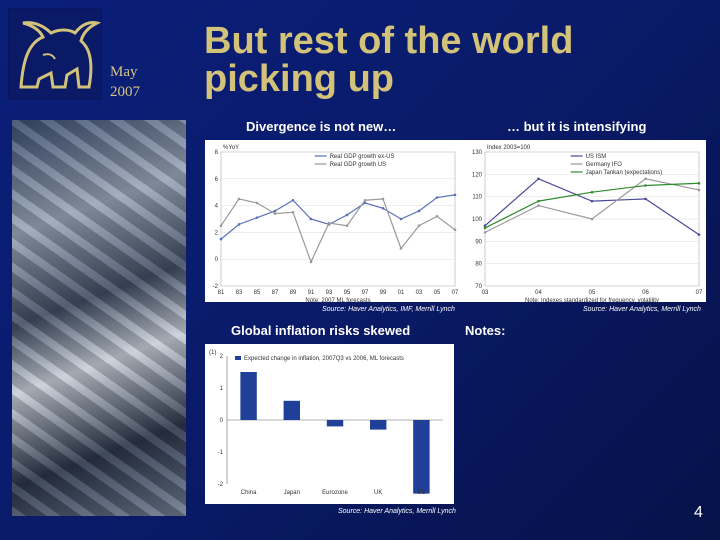  What do you see at coordinates (335, 493) in the screenshot?
I see `x-tick-label: Eurozone` at bounding box center [335, 493].